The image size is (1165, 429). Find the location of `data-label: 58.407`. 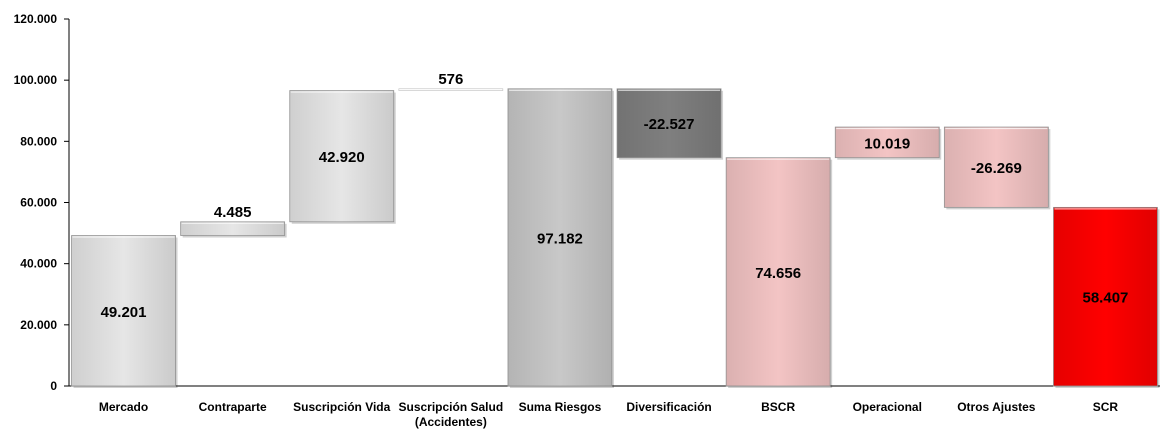

data-label: 58.407 is located at coordinates (1106, 298).